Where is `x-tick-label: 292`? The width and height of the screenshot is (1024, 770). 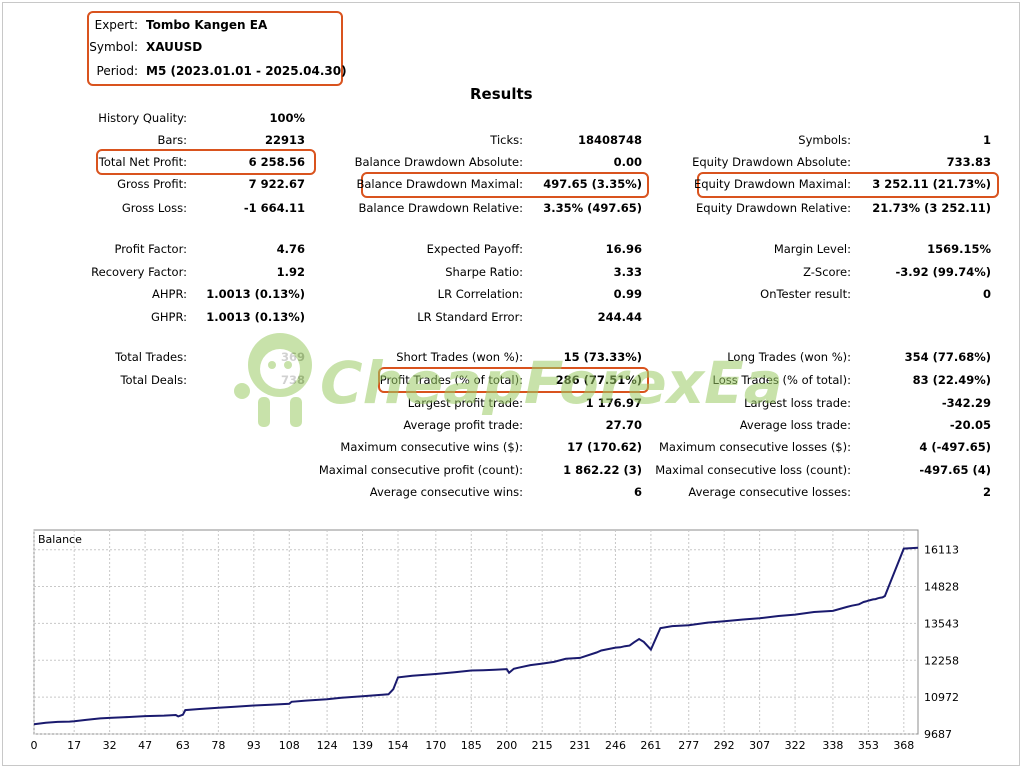 x-tick-label: 292 is located at coordinates (724, 745).